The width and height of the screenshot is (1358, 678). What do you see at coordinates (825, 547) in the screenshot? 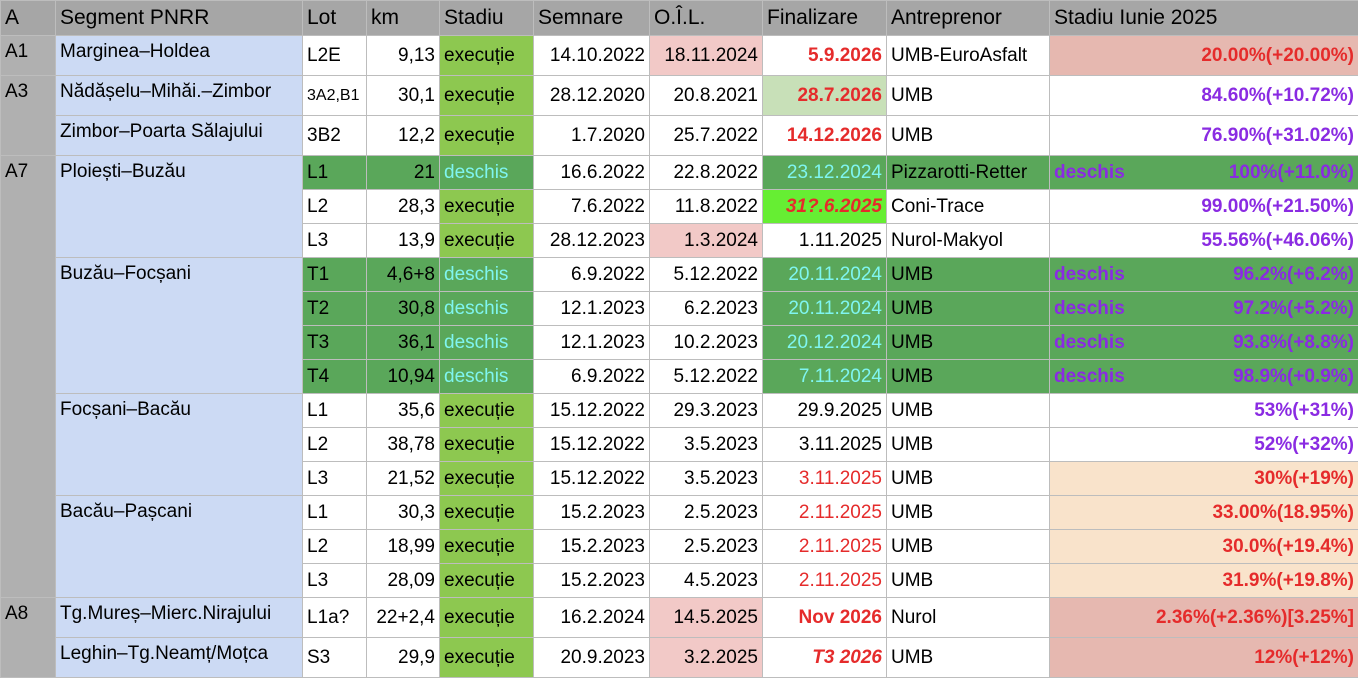
I see `finalizare-cell: 2.11.2025` at bounding box center [825, 547].